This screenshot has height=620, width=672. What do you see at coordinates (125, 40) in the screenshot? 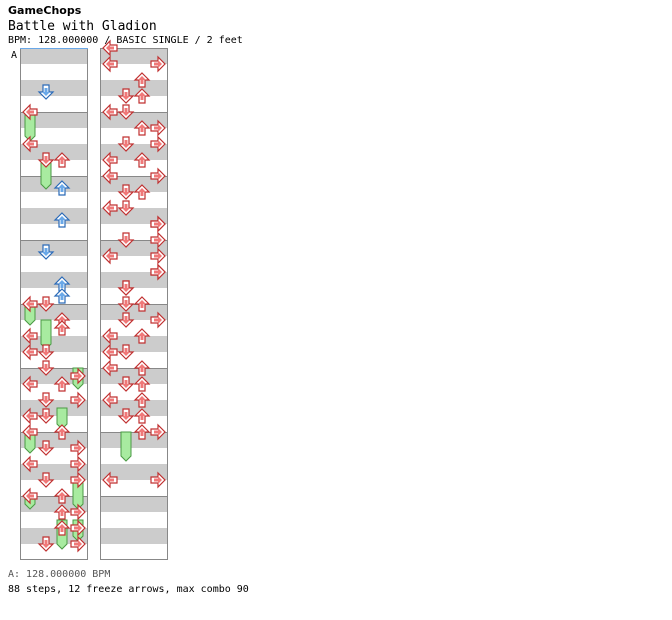
I see `chart-meta: BPM: 128.000000 / BASIC SINGLE / 2 feet` at bounding box center [125, 40].